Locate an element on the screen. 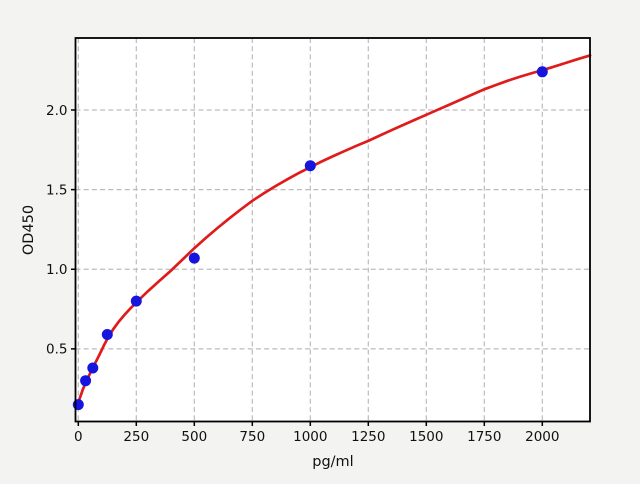 This screenshot has width=640, height=484. x-tick-label: 750 is located at coordinates (252, 437).